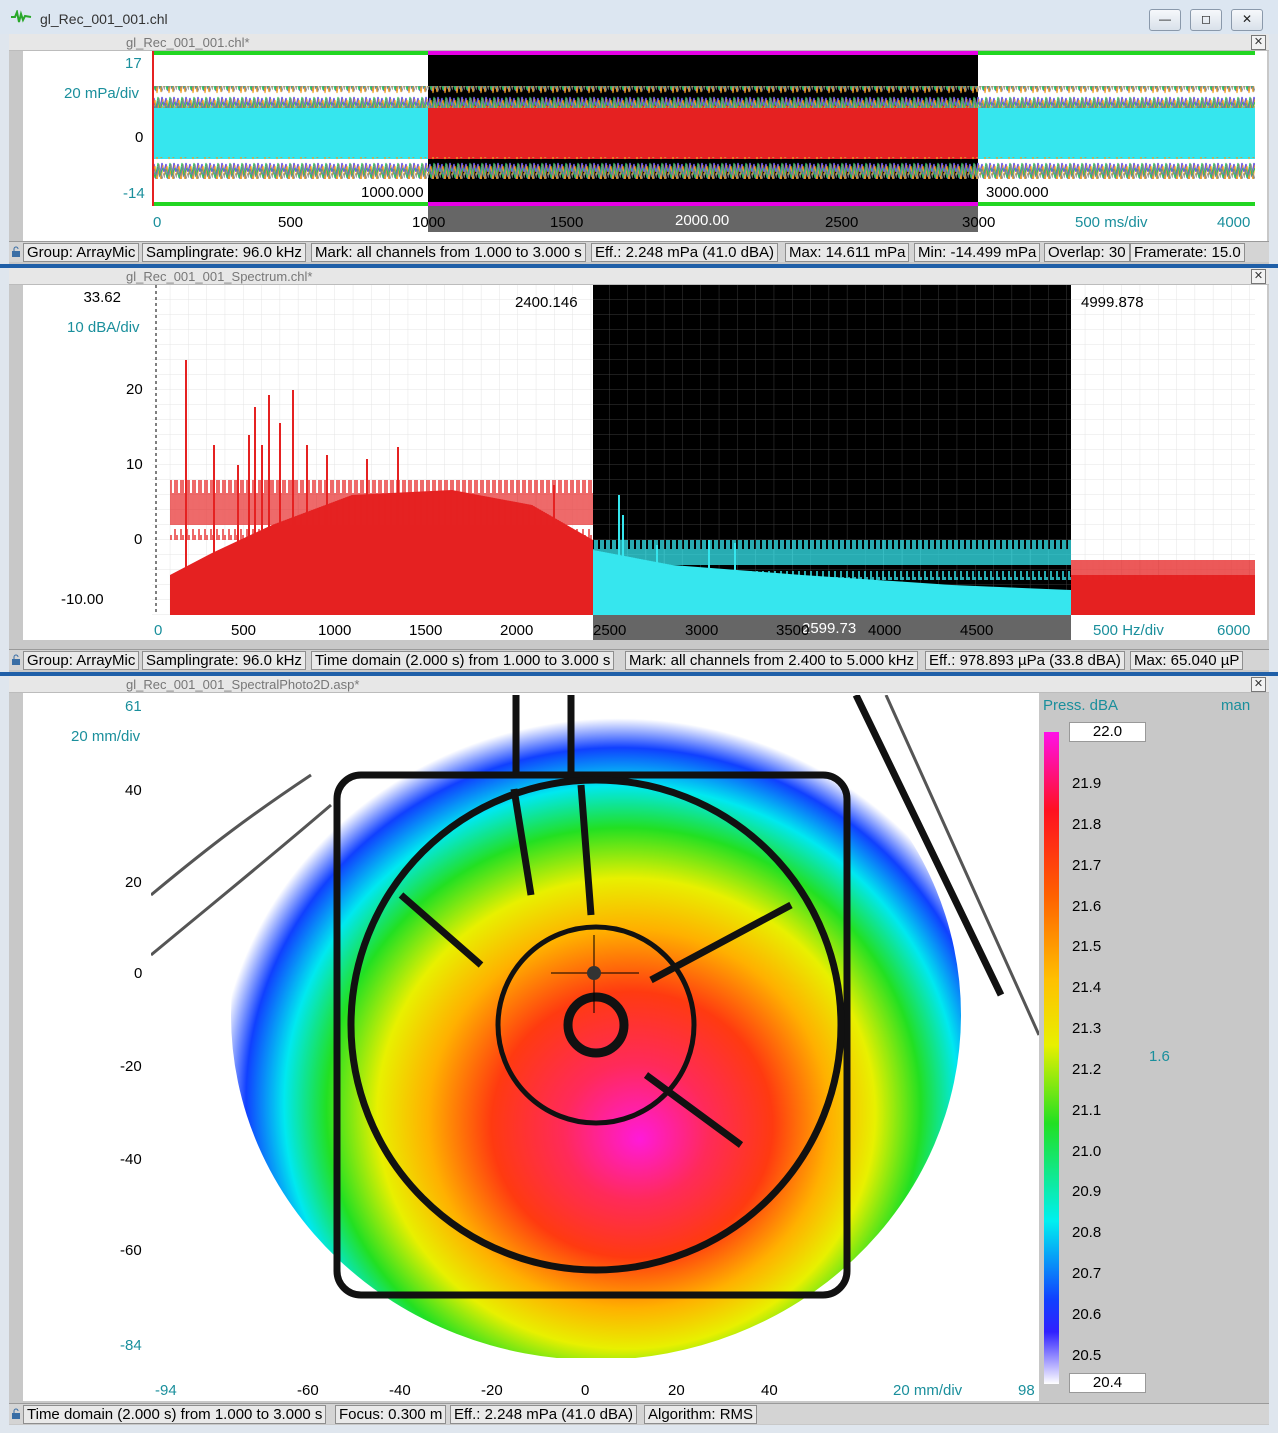 Image resolution: width=1278 pixels, height=1433 pixels. I want to click on spectrum-y-top-value: 33.62, so click(75, 298).